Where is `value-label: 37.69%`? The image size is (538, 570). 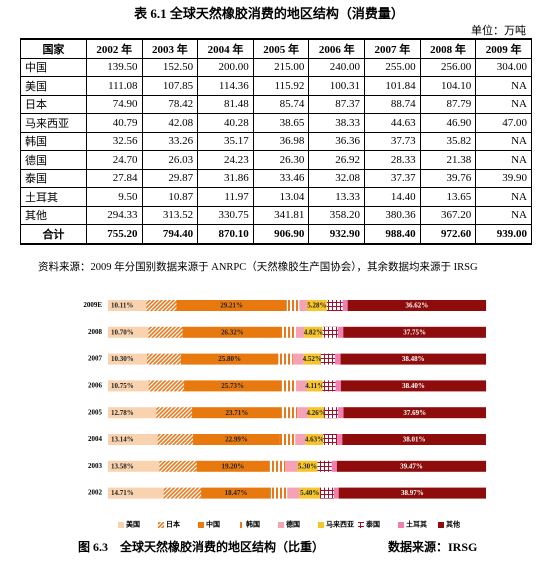
value-label: 37.69% is located at coordinates (414, 413).